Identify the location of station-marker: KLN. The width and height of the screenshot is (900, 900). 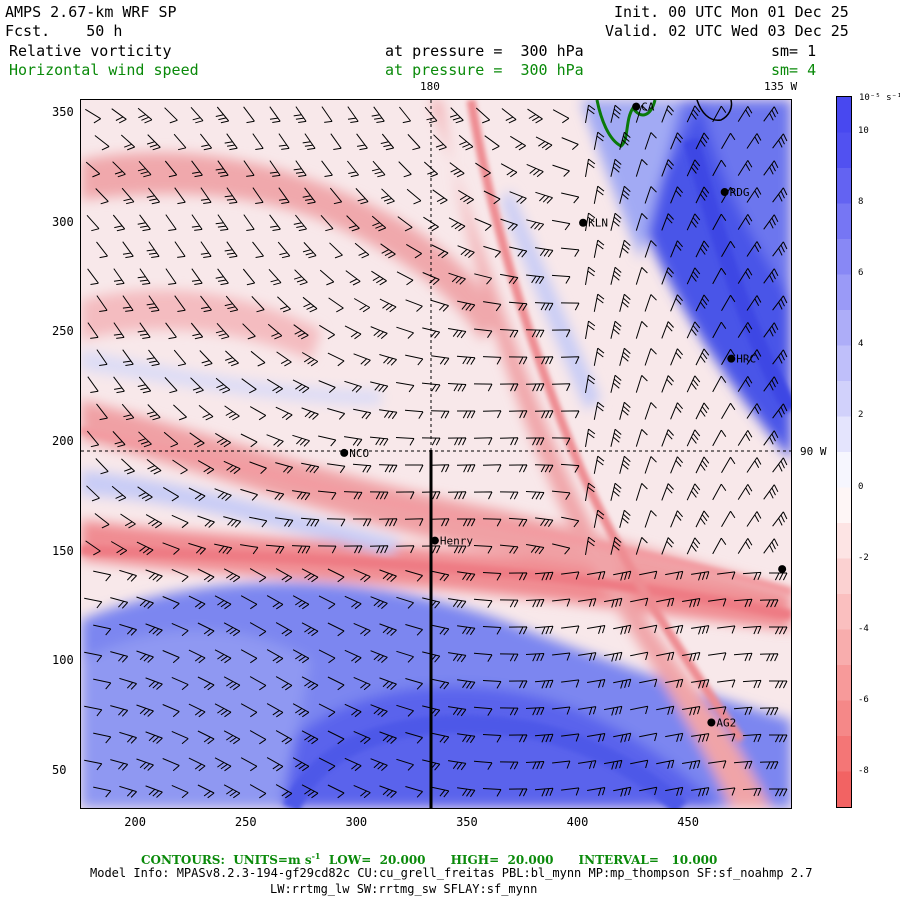
(593, 223).